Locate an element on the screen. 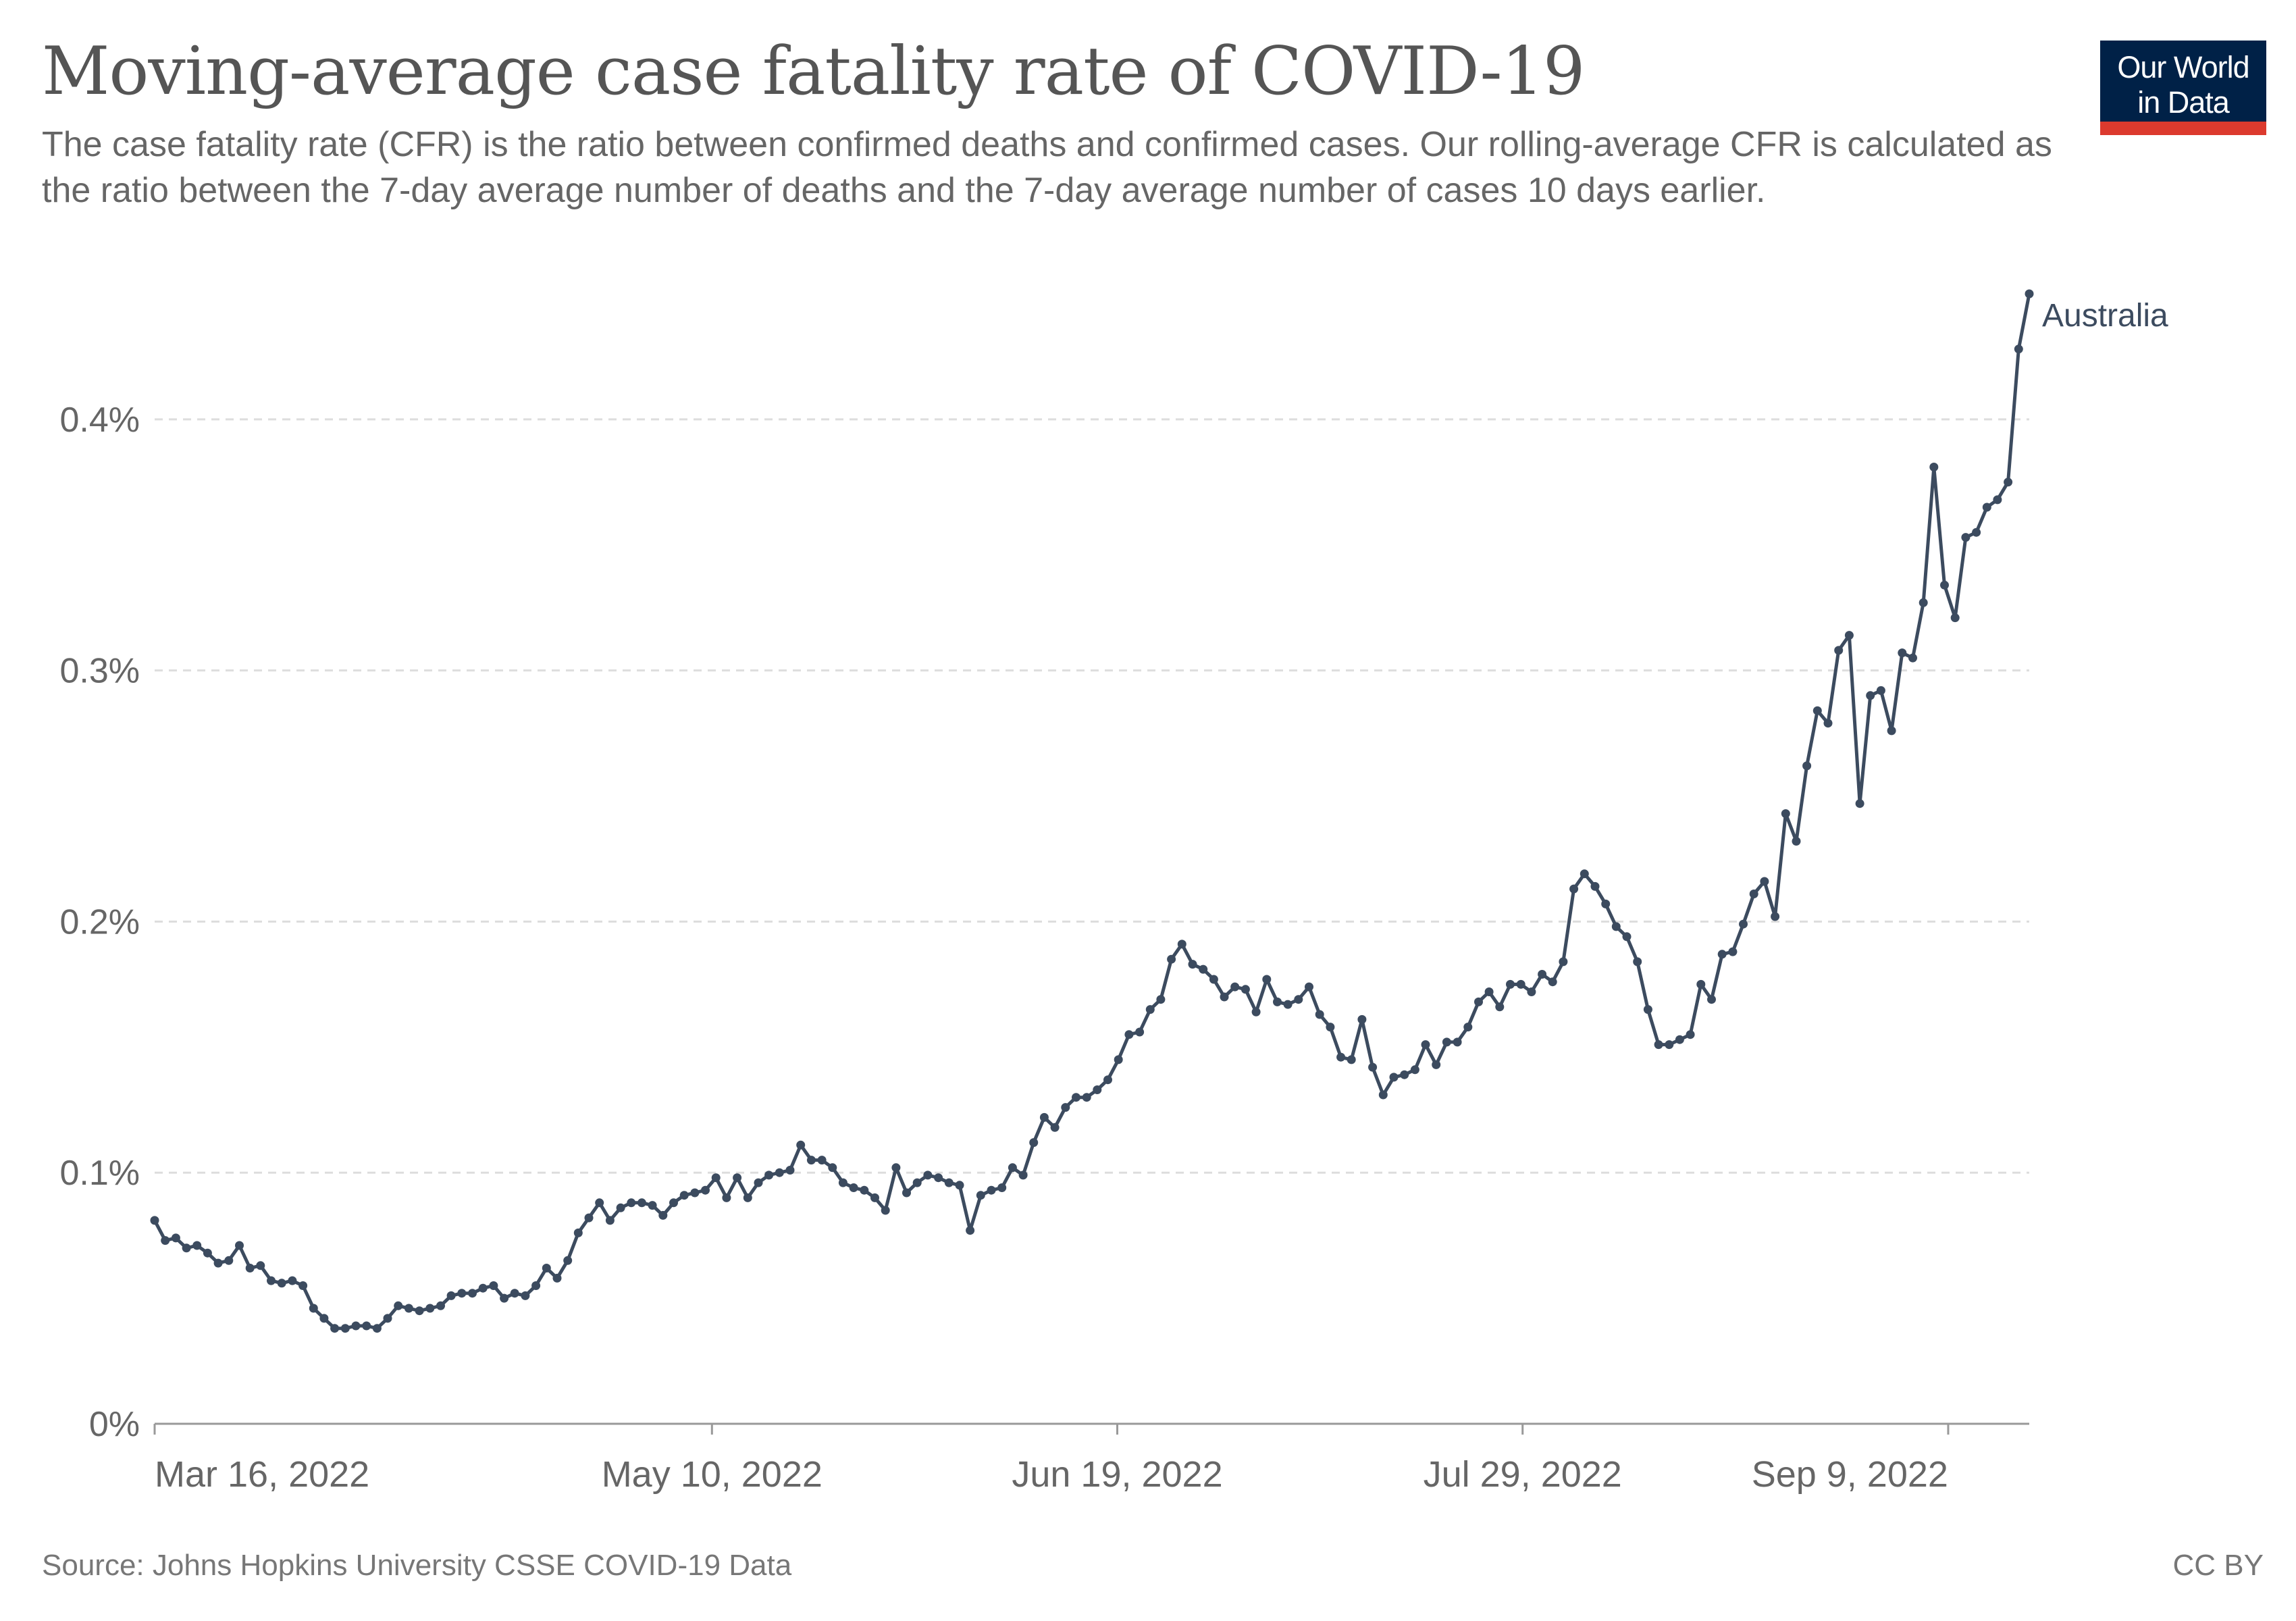  y-tick-label: 0.2% is located at coordinates (99, 922).